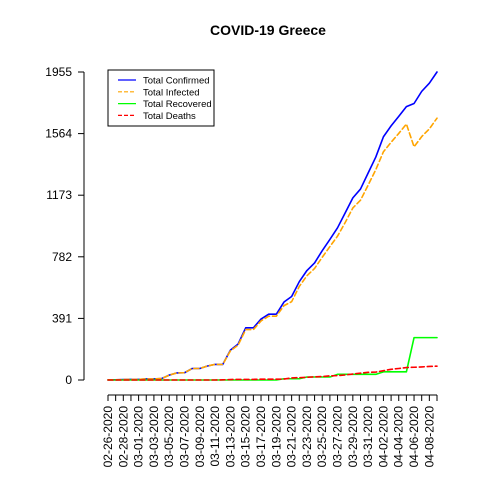 The height and width of the screenshot is (480, 480). What do you see at coordinates (185, 437) in the screenshot?
I see `x-tick-label: 03-07-2020` at bounding box center [185, 437].